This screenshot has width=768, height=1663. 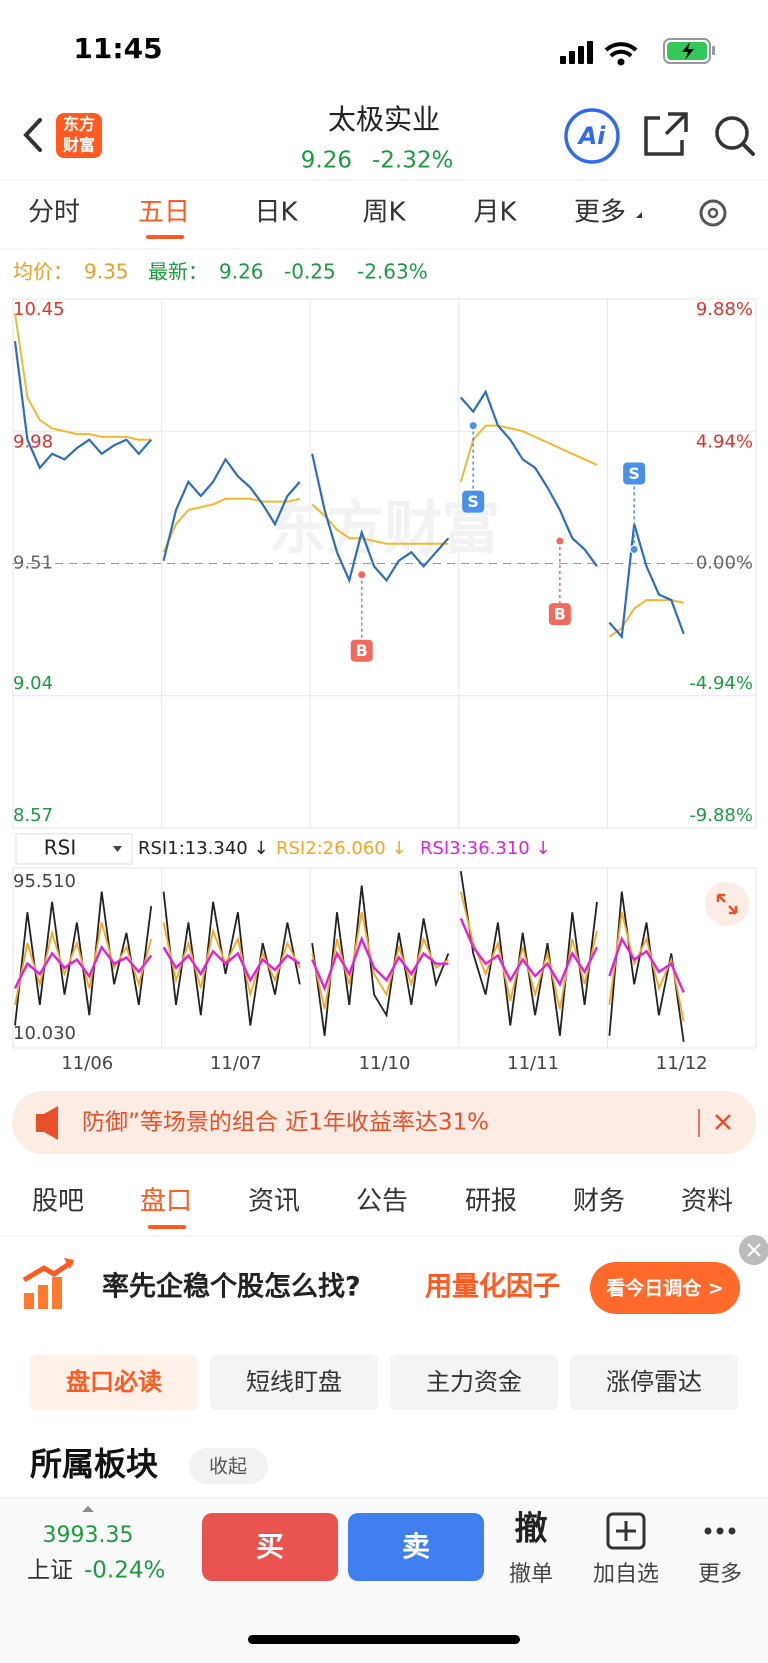 I want to click on sub-tab-label: 盘口必读, so click(x=114, y=1382).